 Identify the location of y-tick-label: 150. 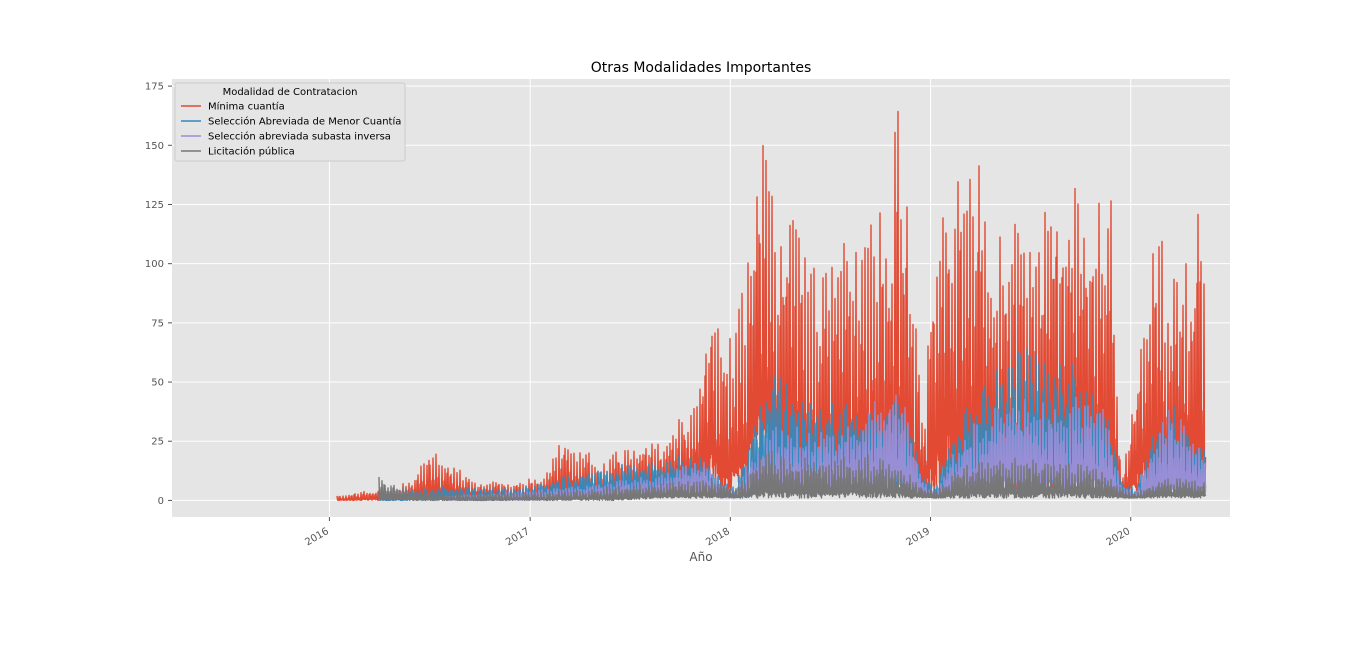
(154, 146).